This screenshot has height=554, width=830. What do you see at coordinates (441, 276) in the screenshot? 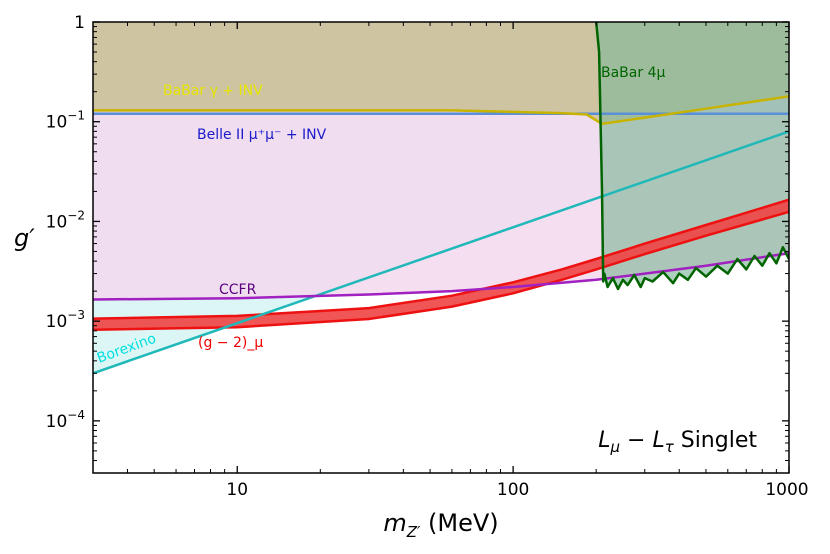
I see `line-ccfr` at bounding box center [441, 276].